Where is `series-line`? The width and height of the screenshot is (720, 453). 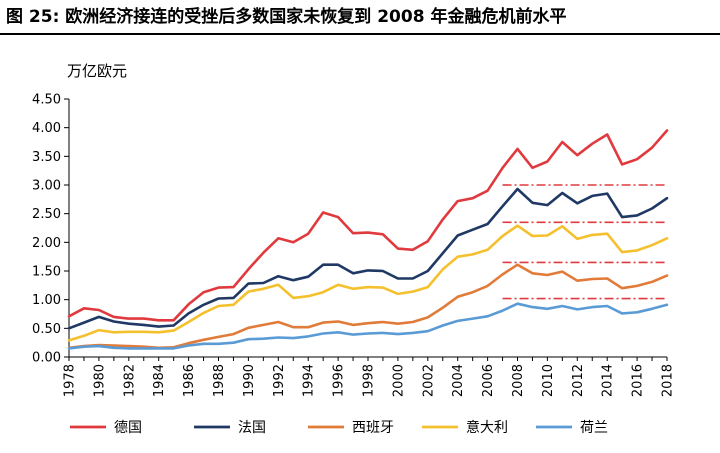 series-line is located at coordinates (368, 326).